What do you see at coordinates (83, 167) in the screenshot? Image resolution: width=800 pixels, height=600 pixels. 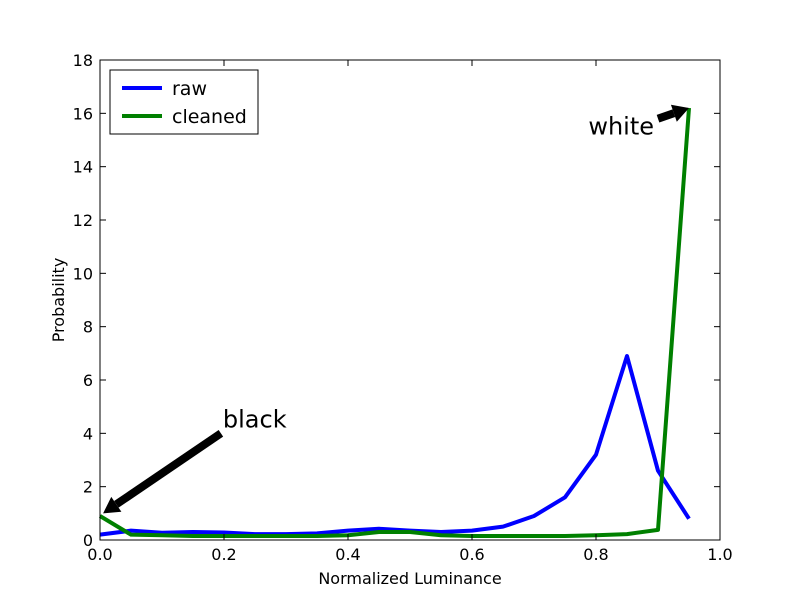 I see `y-tick-label: 14` at bounding box center [83, 167].